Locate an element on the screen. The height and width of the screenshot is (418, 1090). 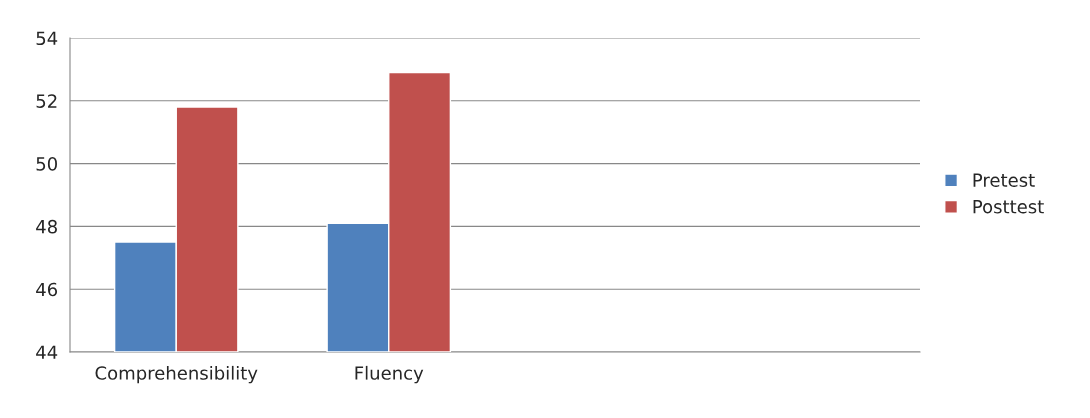
y-tick-label: 50 is located at coordinates (46, 164).